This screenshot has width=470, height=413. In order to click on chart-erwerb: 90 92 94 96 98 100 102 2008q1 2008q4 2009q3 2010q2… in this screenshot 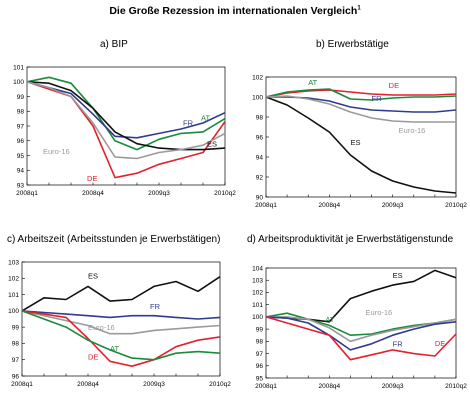, I will do `click(359, 141)`.